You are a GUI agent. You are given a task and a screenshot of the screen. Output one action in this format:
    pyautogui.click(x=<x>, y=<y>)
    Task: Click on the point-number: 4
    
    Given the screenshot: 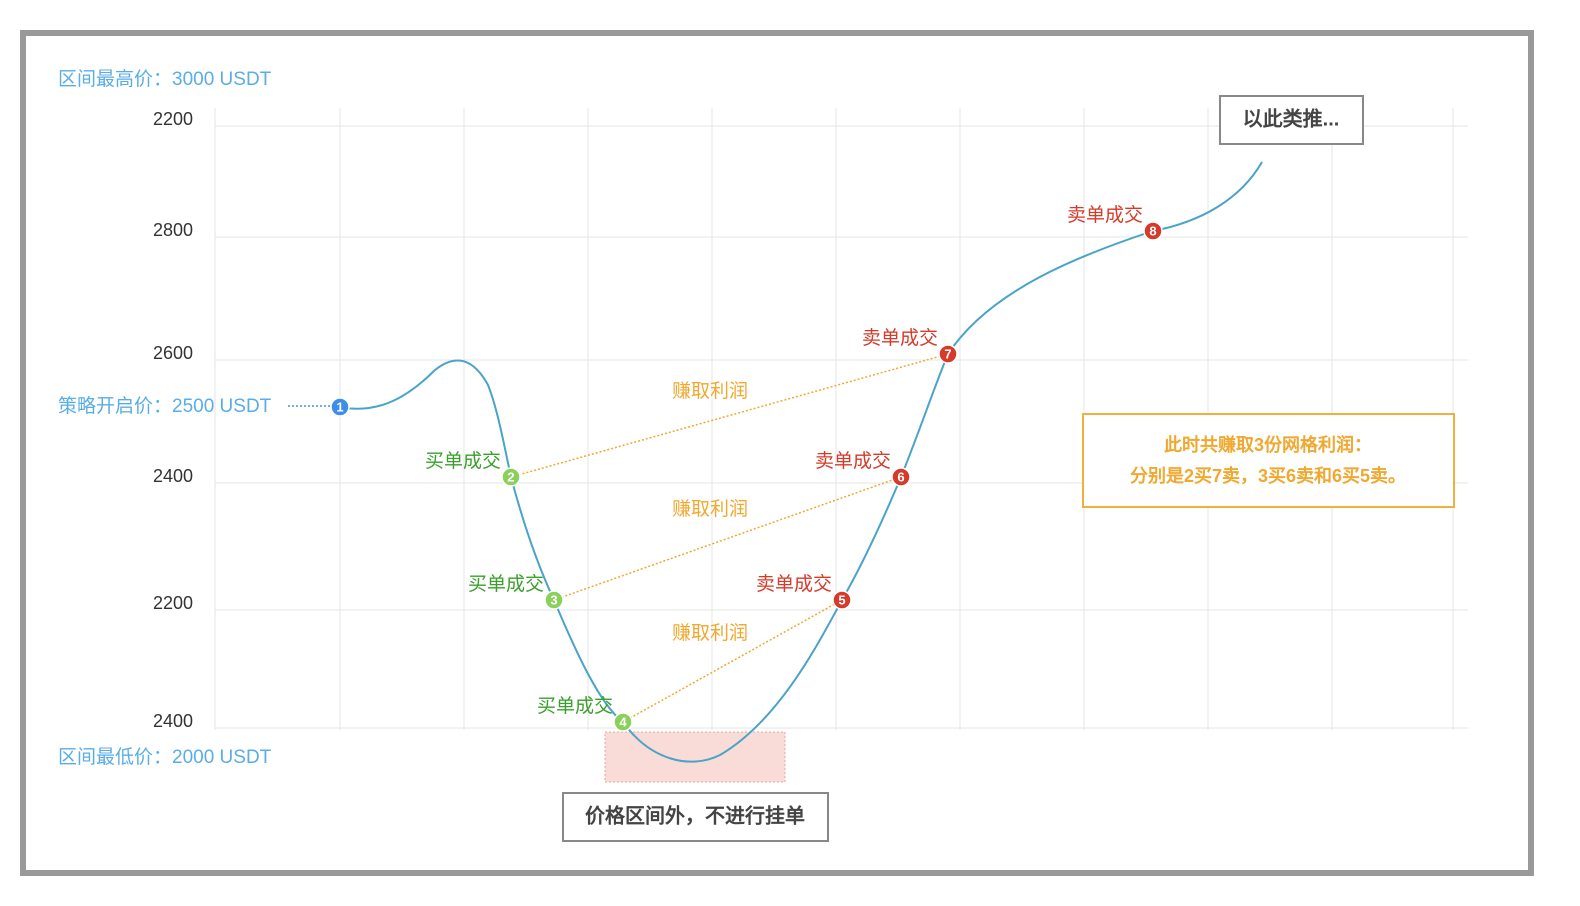 What is the action you would take?
    pyautogui.click(x=623, y=721)
    